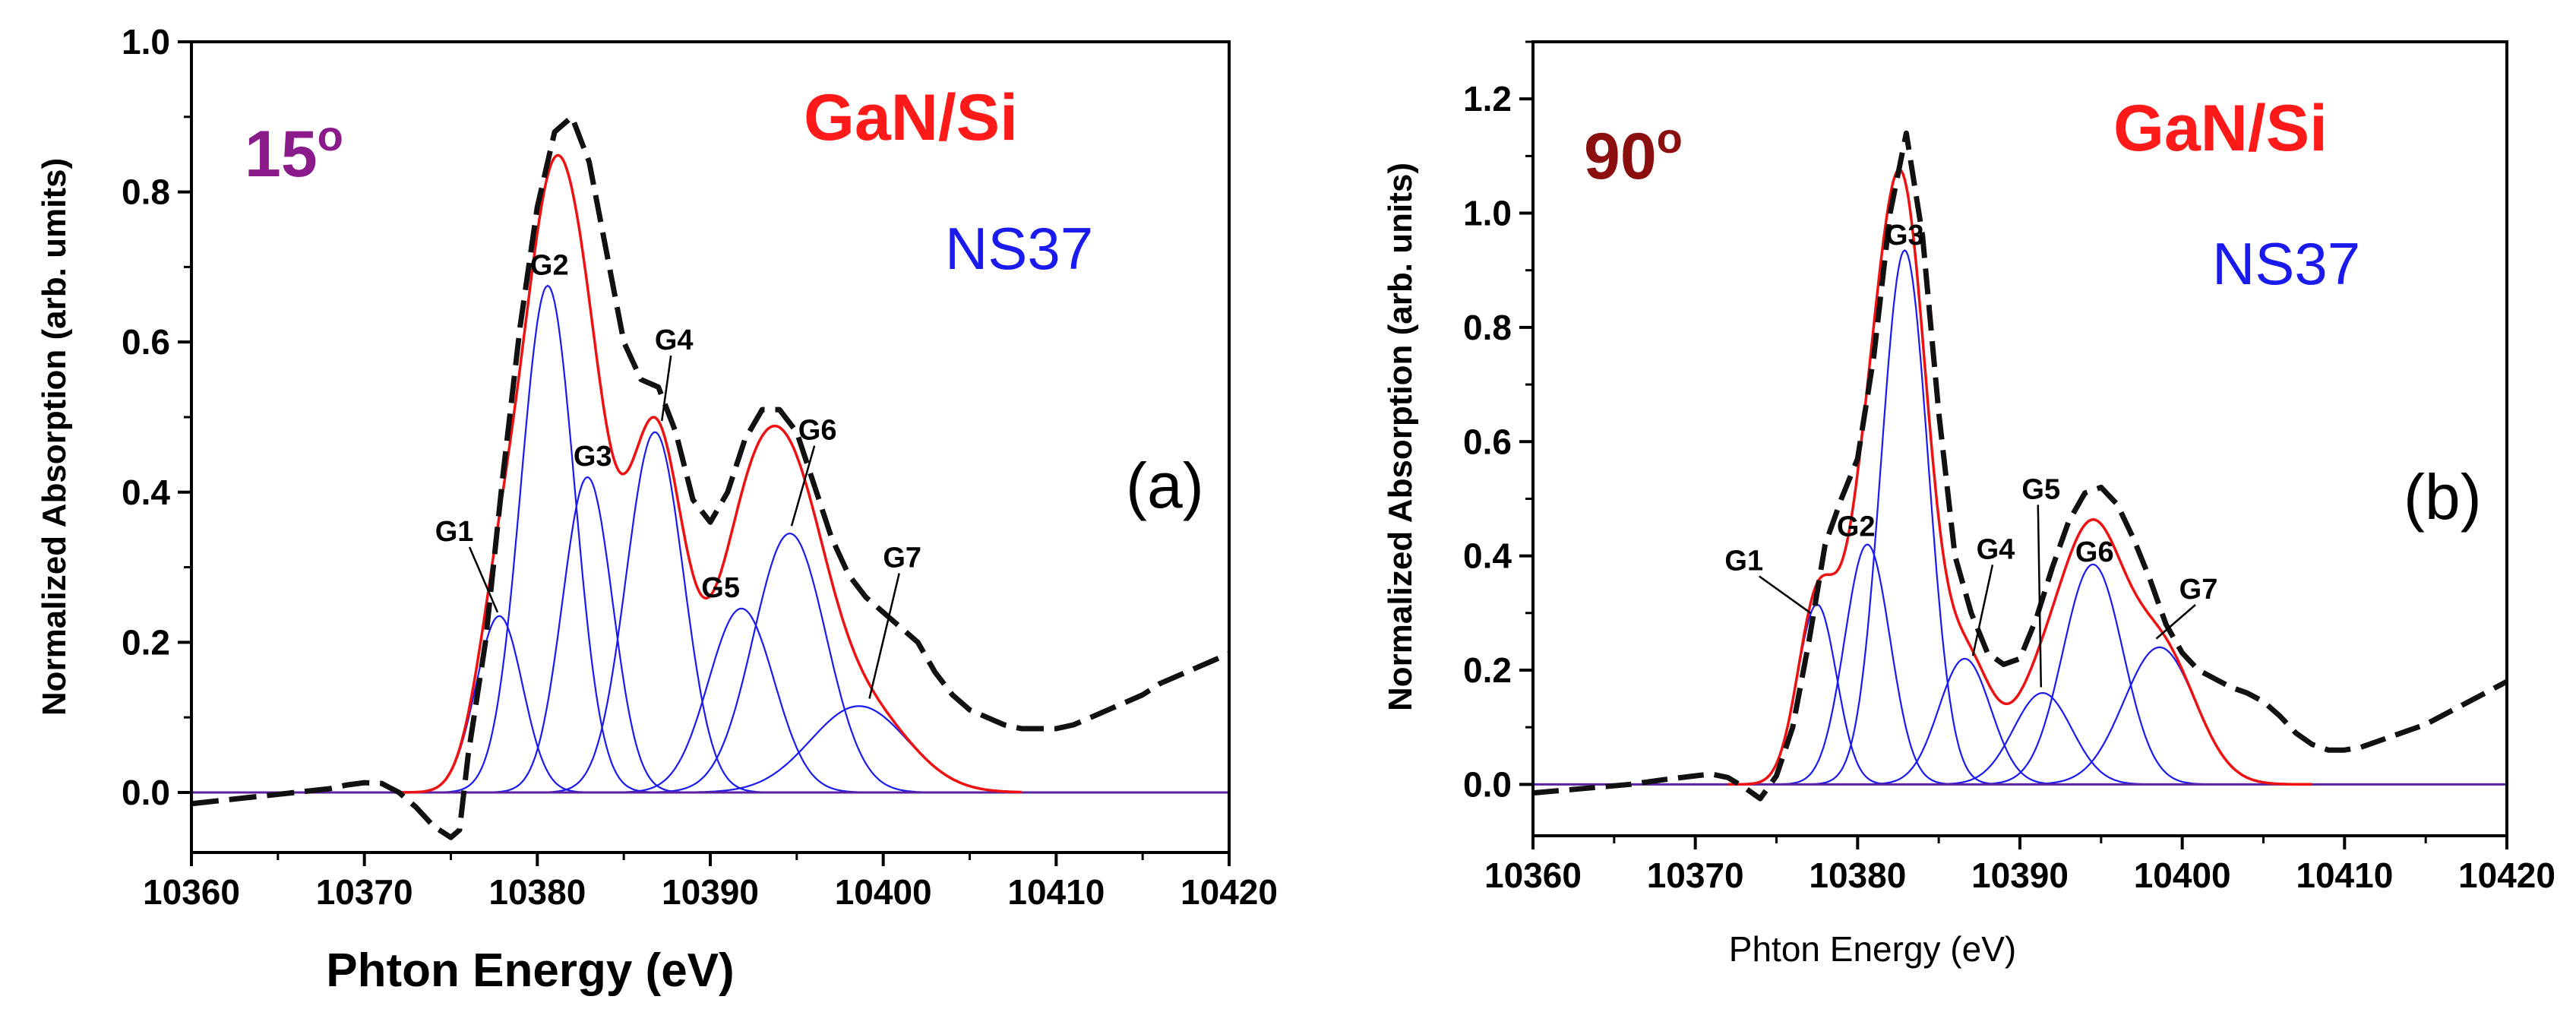  I want to click on panel-a-leader-g7, so click(884, 636).